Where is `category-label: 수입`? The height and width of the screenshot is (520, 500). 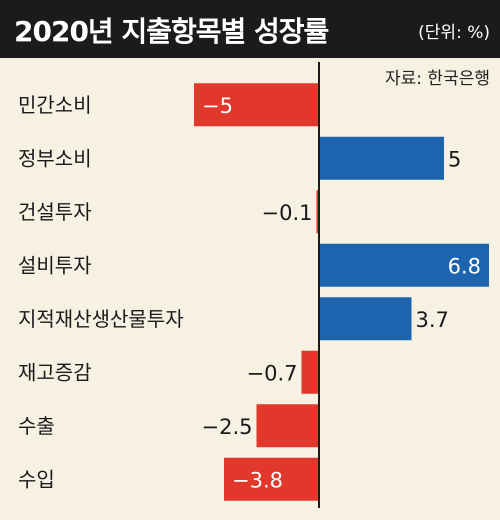 category-label: 수입 is located at coordinates (36, 479).